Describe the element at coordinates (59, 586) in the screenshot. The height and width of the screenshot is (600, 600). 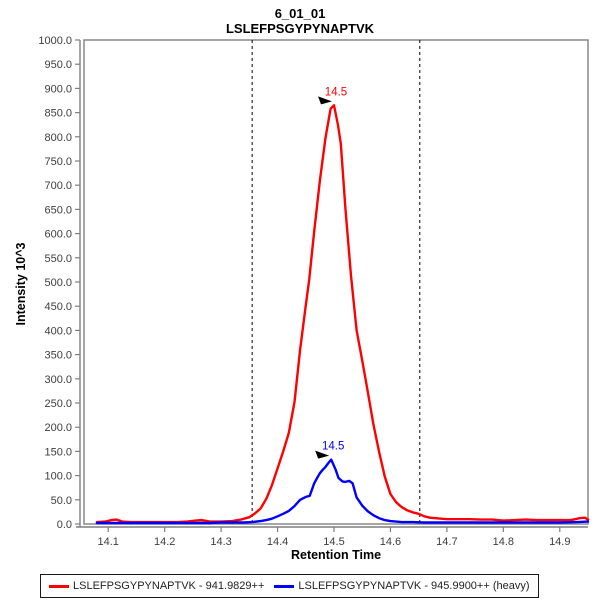
I see `red-line-swatch` at that location.